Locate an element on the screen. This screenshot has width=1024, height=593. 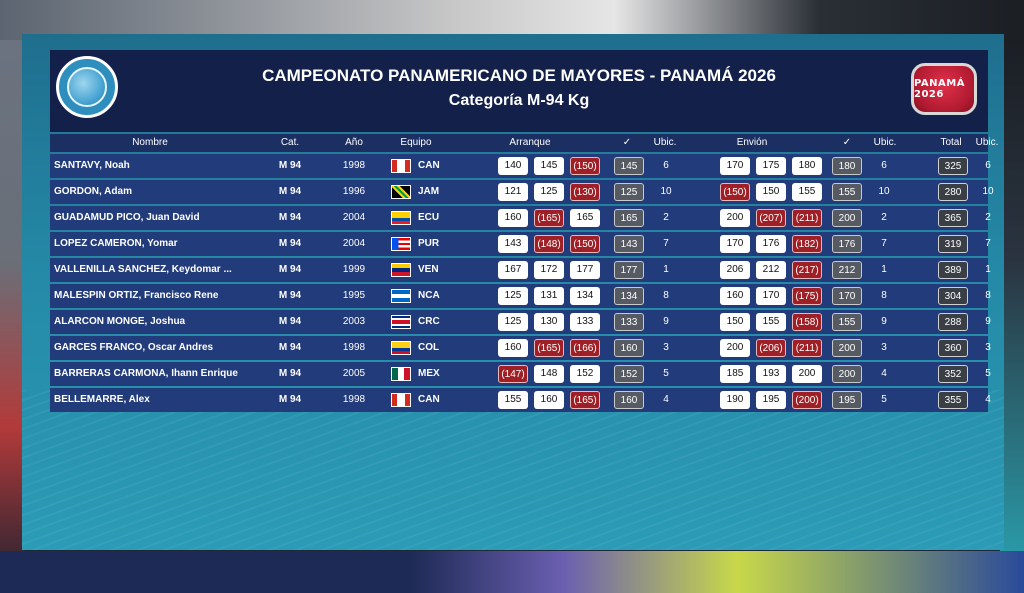
athlete-team: NCA is located at coordinates (429, 295).